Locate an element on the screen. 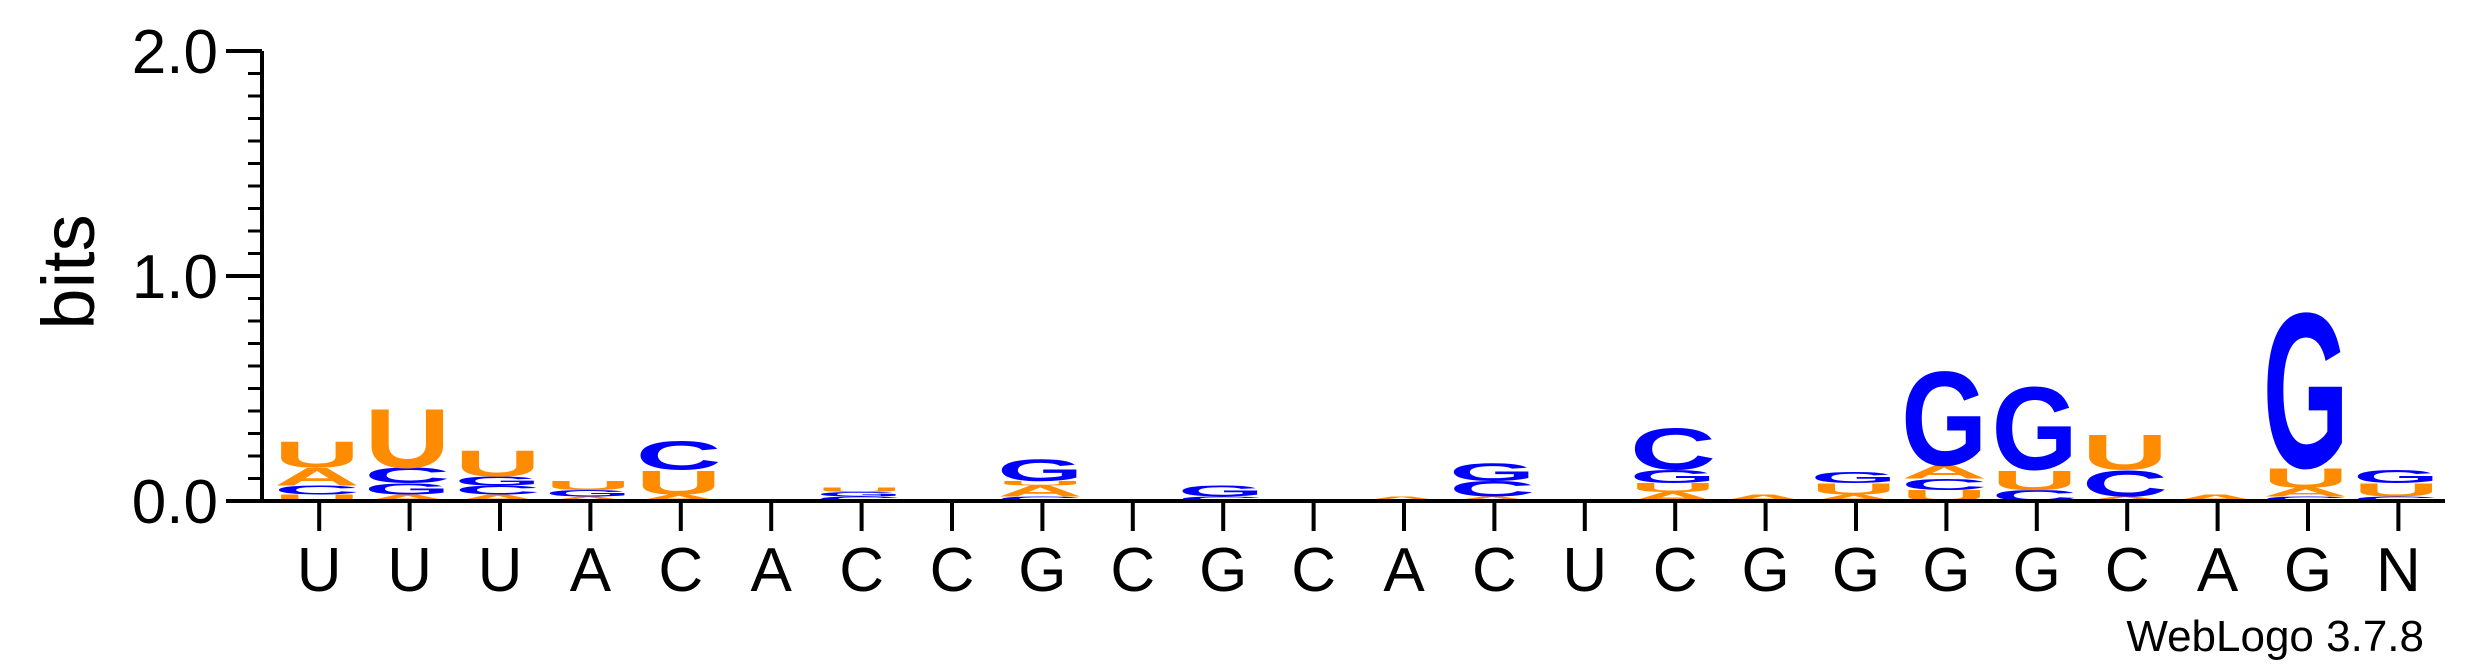 This screenshot has width=2475, height=667. y-tick-label: 2.0 is located at coordinates (175, 52).